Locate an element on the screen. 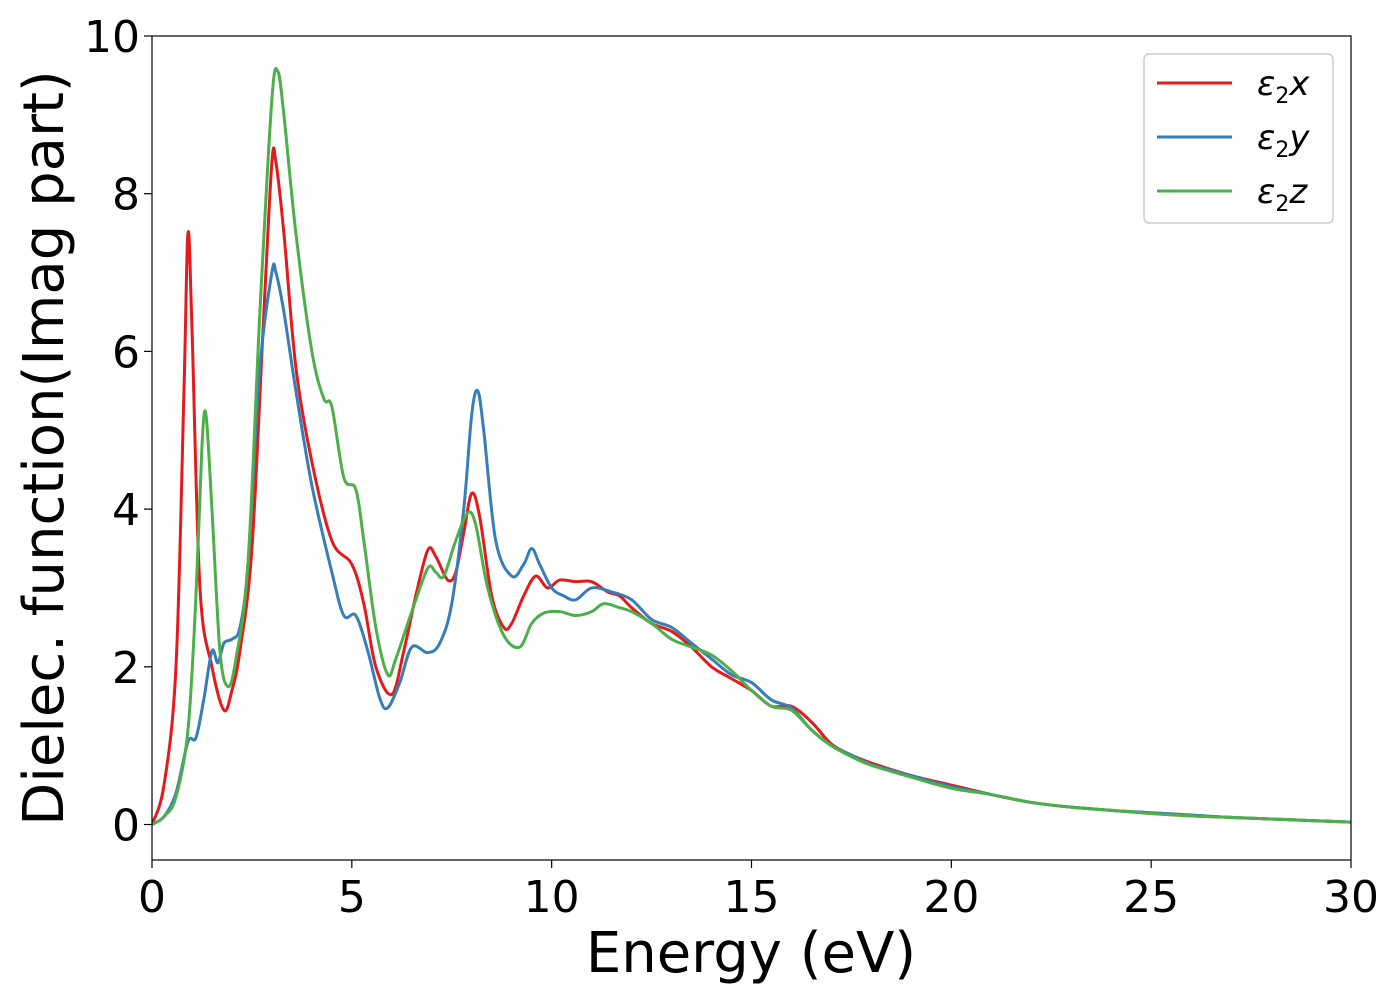 The width and height of the screenshot is (1400, 1000). x-tick-label: 5 is located at coordinates (352, 897).